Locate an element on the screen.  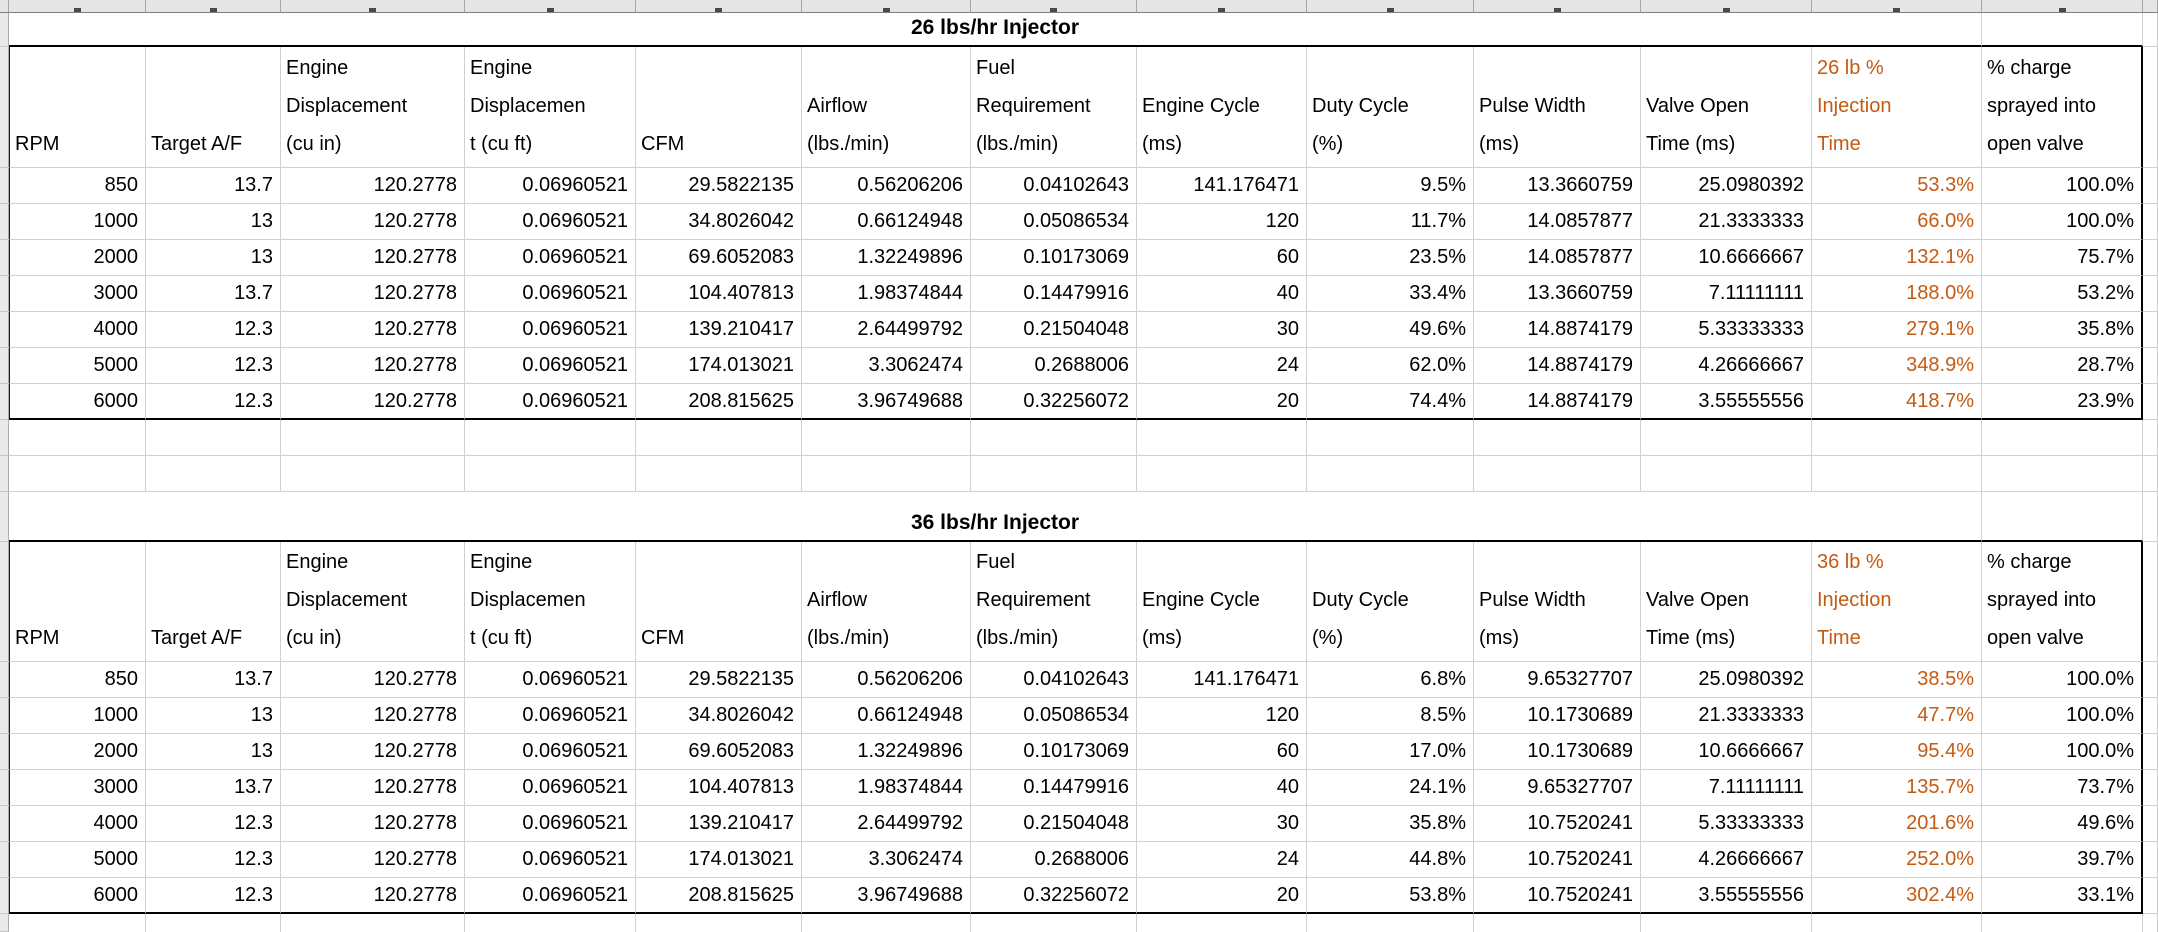
cell: 2000 is located at coordinates (77, 258).